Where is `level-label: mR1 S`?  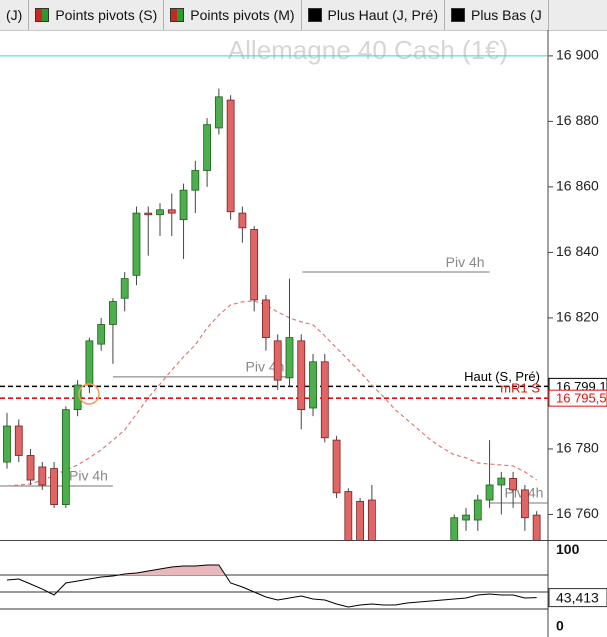 level-label: mR1 S is located at coordinates (520, 388).